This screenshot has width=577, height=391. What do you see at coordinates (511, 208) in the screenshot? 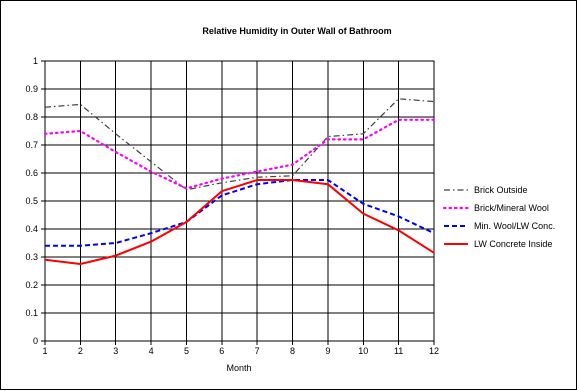
I see `legend-label-2: Brick/Mineral Wool` at bounding box center [511, 208].